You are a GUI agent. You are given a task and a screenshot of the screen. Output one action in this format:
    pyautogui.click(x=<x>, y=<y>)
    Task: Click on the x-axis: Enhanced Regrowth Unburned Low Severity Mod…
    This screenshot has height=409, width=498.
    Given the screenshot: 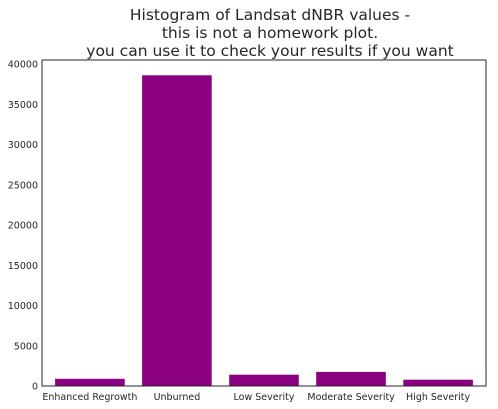 What is the action you would take?
    pyautogui.click(x=256, y=397)
    